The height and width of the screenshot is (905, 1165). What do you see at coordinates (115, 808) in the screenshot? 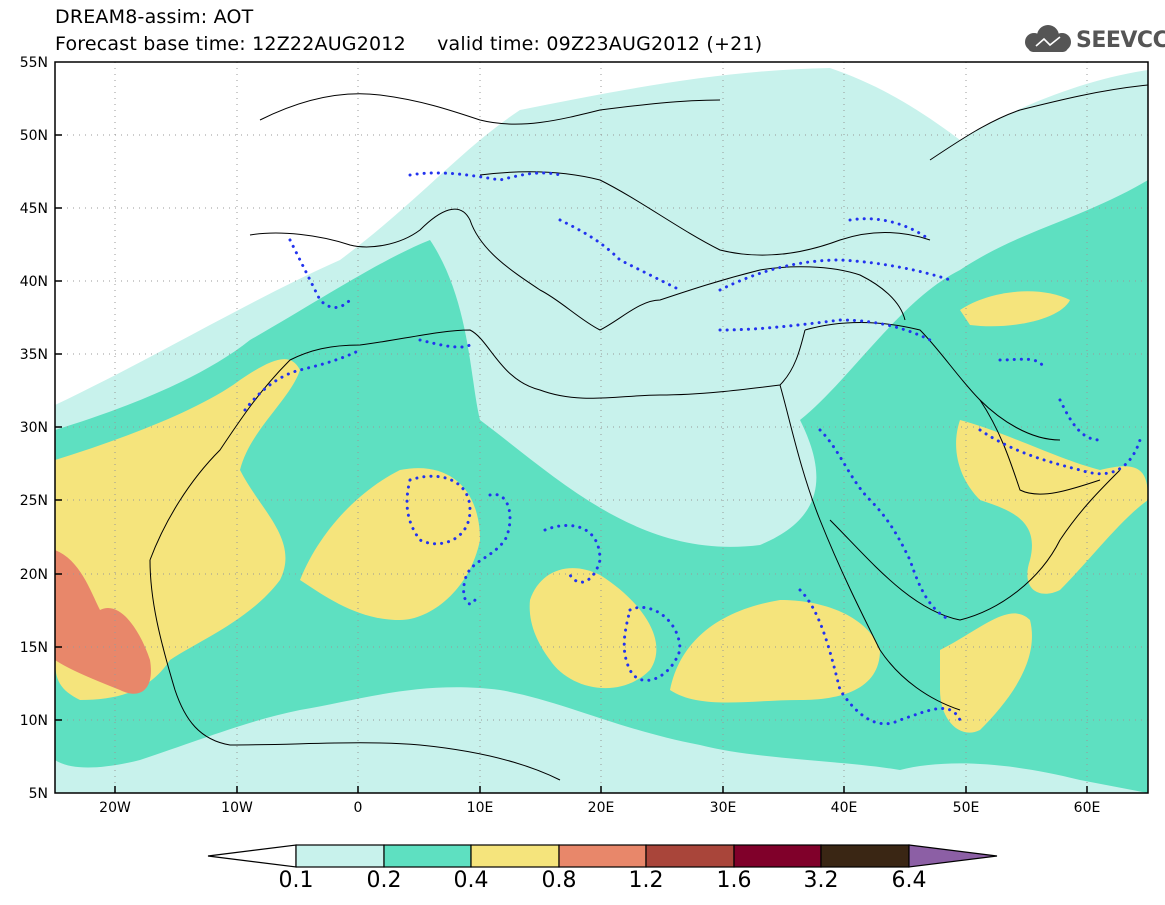
I see `lon-label: 20W` at bounding box center [115, 808].